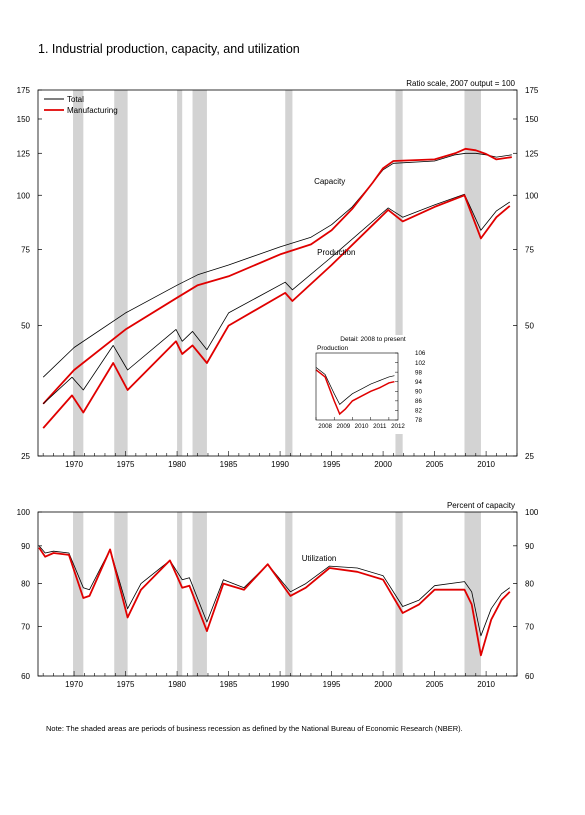  Describe the element at coordinates (529, 249) in the screenshot. I see `y-tick-label-right: 75` at that location.